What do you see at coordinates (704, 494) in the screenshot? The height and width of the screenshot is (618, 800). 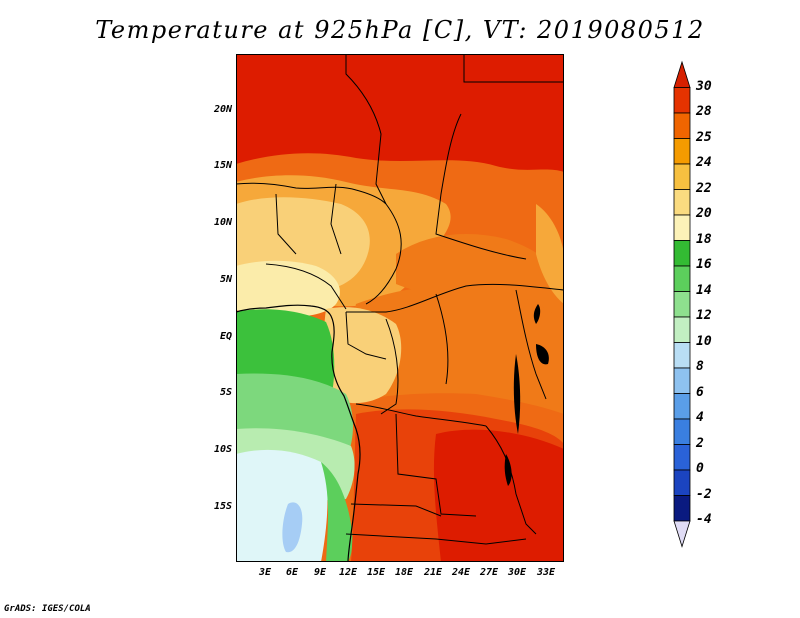 I see `colorbar-label: -2` at bounding box center [704, 494].